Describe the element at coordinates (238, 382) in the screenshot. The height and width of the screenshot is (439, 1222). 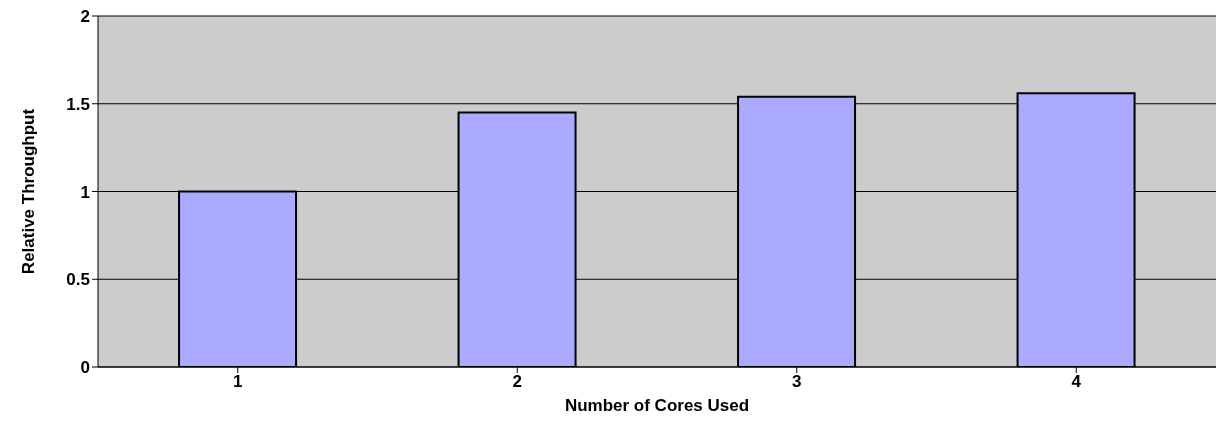
I see `x-tick-label: 1` at that location.